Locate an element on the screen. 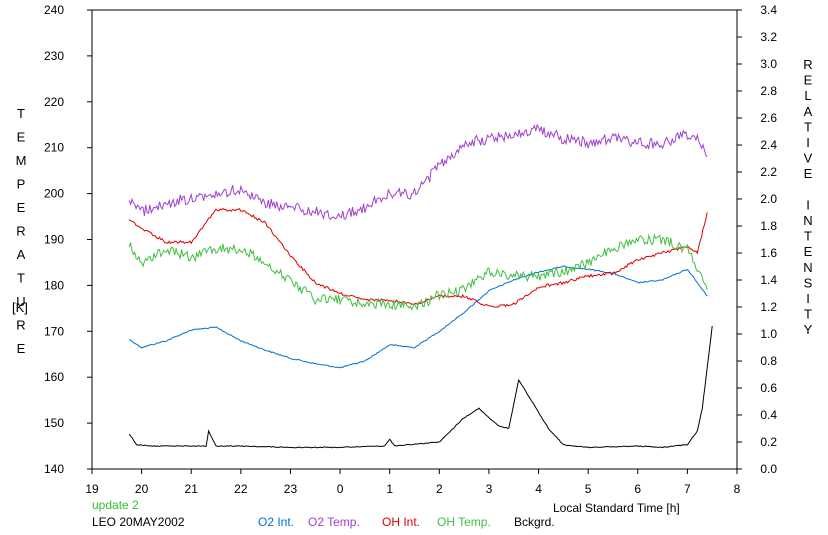 The height and width of the screenshot is (535, 828). legend-entry: Bckgrd. is located at coordinates (534, 522).